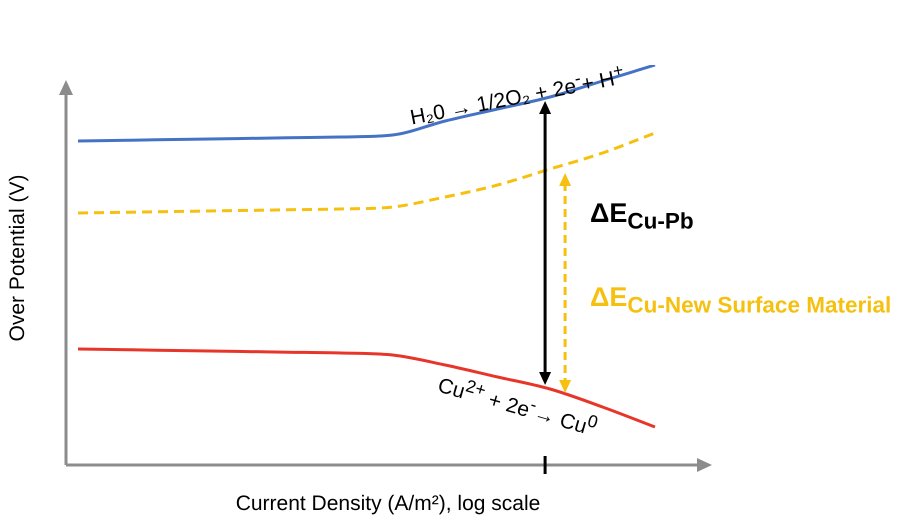  What do you see at coordinates (741, 300) in the screenshot?
I see `annotation: ΔE$_{Cu-New Surface Material}$` at bounding box center [741, 300].